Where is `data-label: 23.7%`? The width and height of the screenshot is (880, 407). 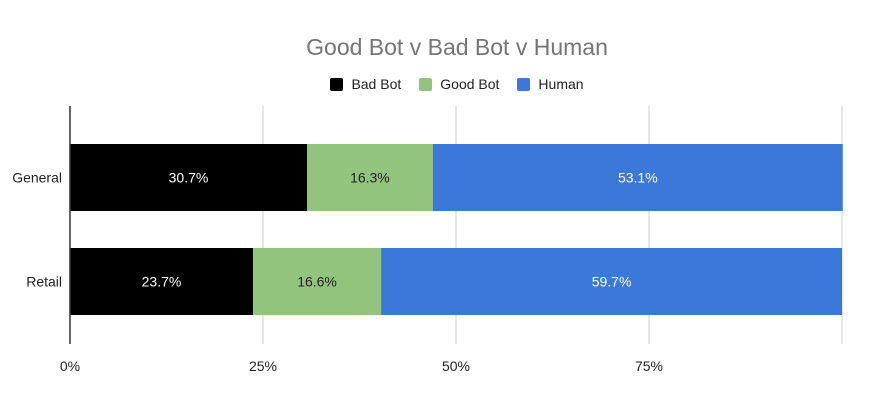
data-label: 23.7% is located at coordinates (162, 282).